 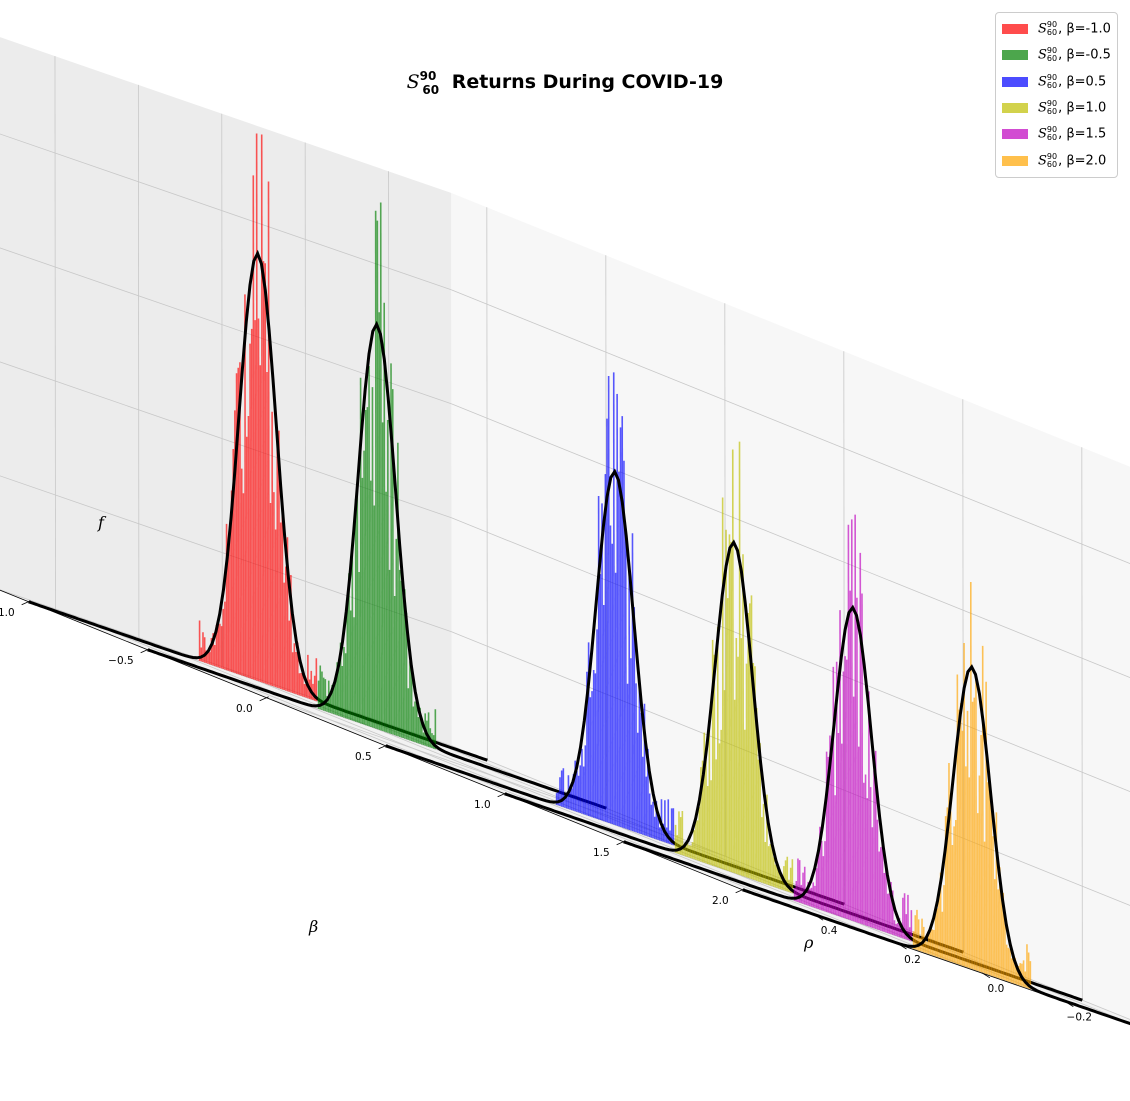 What do you see at coordinates (720, 901) in the screenshot?
I see `y-tick-label: 2.0` at bounding box center [720, 901].